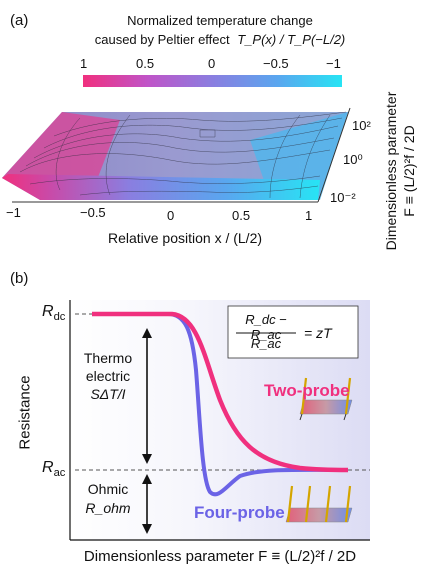 The width and height of the screenshot is (436, 577). I want to click on panel-b-x-axis-label: Dimensionless parameter F ≡ (L/2)²f / 2D, so click(220, 556).